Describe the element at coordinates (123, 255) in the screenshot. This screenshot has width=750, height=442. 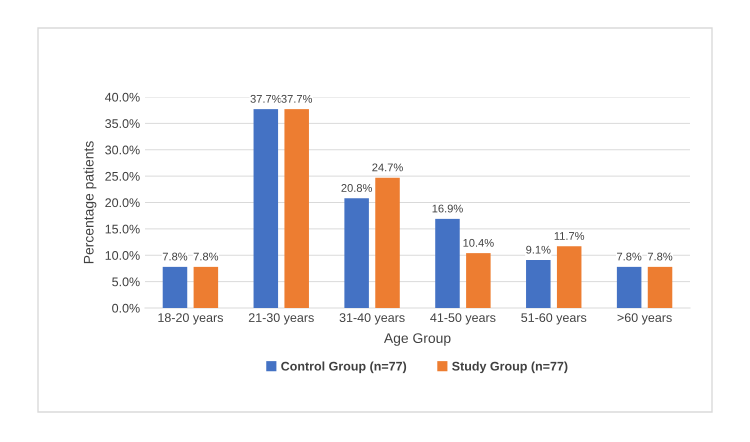
I see `y-tick-label: 10.0%` at that location.